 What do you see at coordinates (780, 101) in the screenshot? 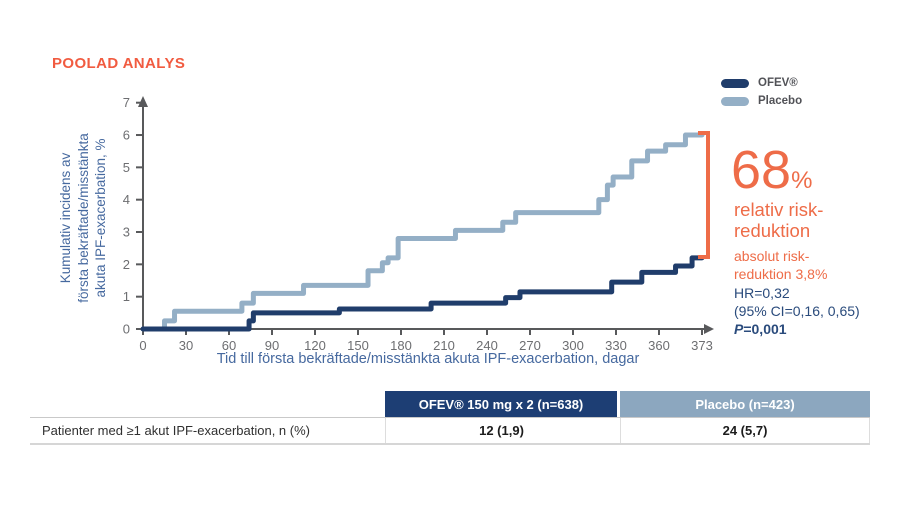
I see `legend-label-placebo: Placebo` at bounding box center [780, 101].